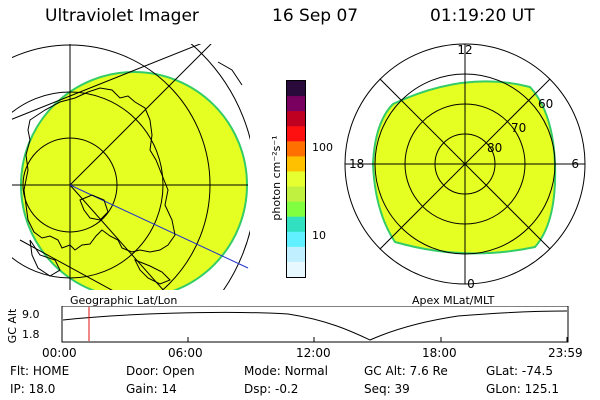 This screenshot has width=600, height=400. I want to click on colorbar-unit-label: photon cm⁻²s⁻¹, so click(276, 178).